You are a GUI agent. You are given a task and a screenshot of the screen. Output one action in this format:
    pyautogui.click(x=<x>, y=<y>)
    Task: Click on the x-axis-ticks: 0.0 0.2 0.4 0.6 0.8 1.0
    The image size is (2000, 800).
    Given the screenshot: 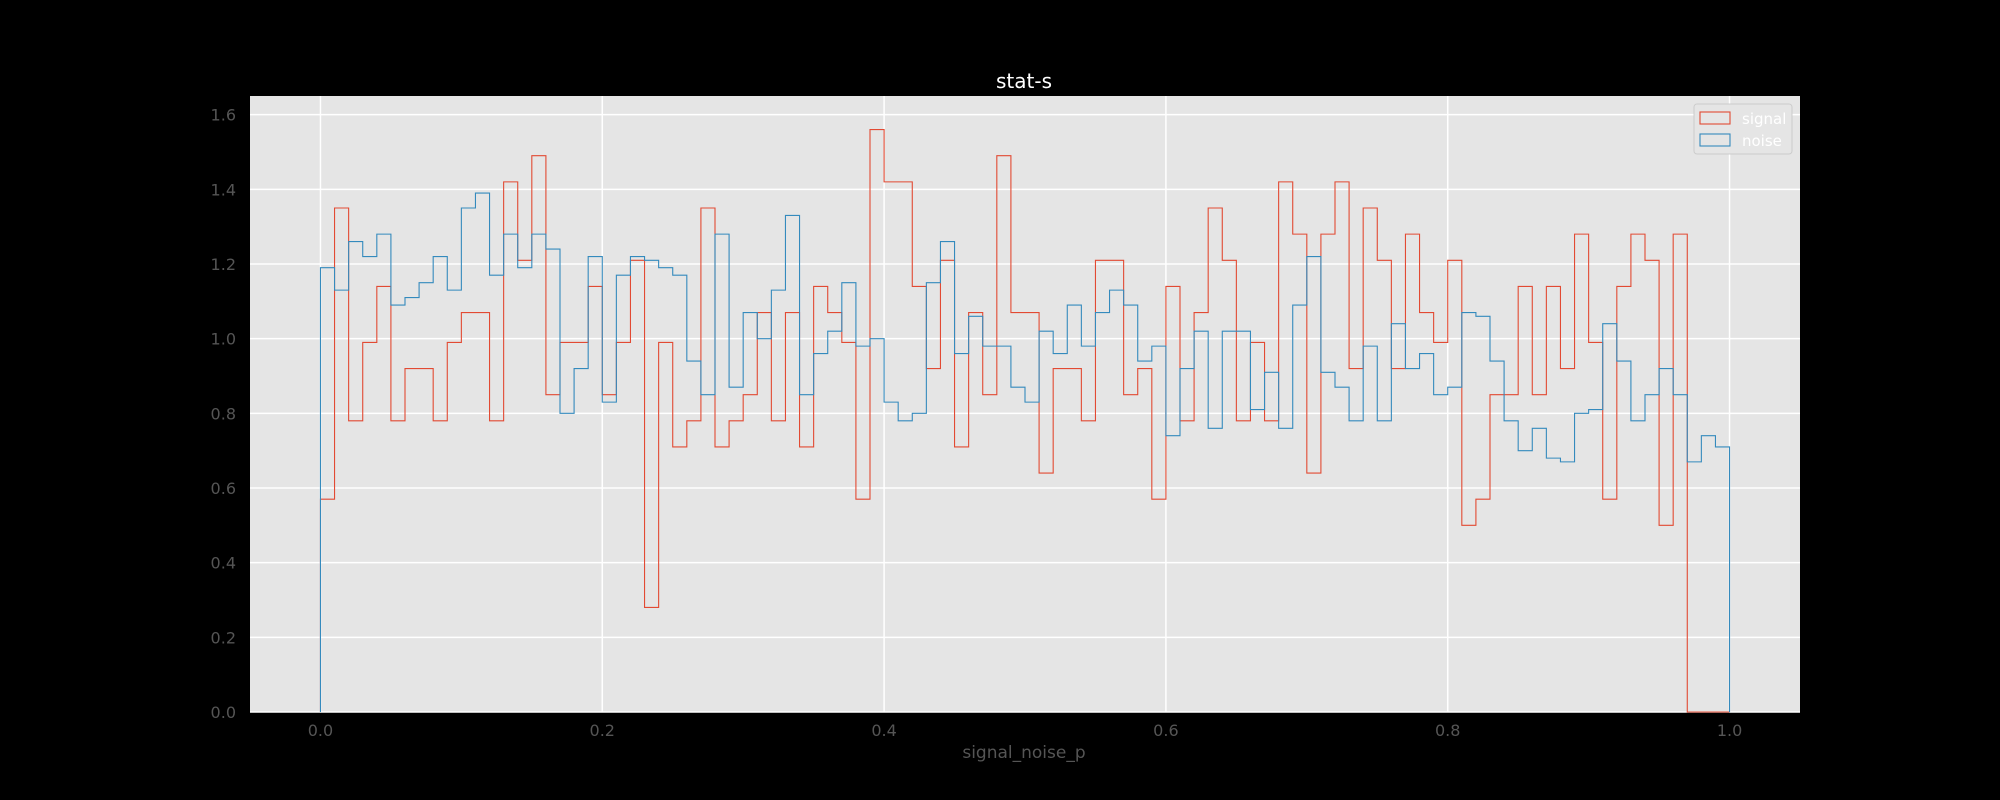 What is the action you would take?
    pyautogui.click(x=1025, y=730)
    